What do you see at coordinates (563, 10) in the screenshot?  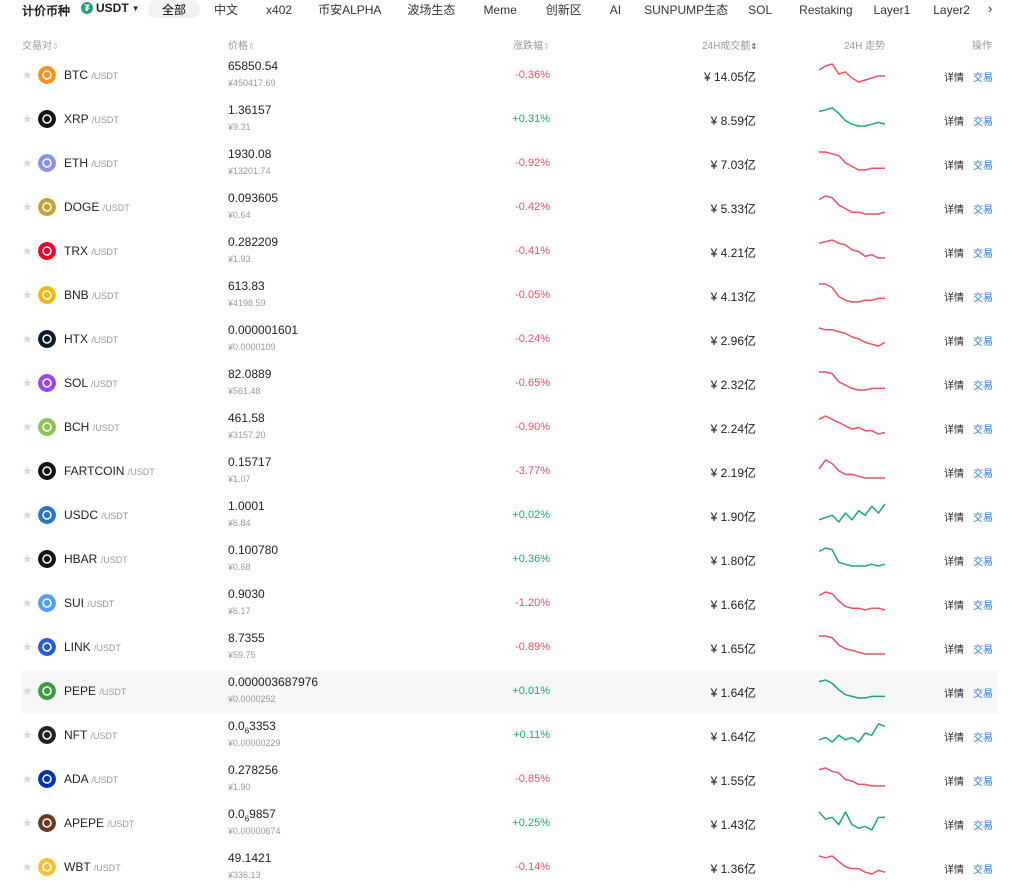 I see `tab-6: 创新区` at bounding box center [563, 10].